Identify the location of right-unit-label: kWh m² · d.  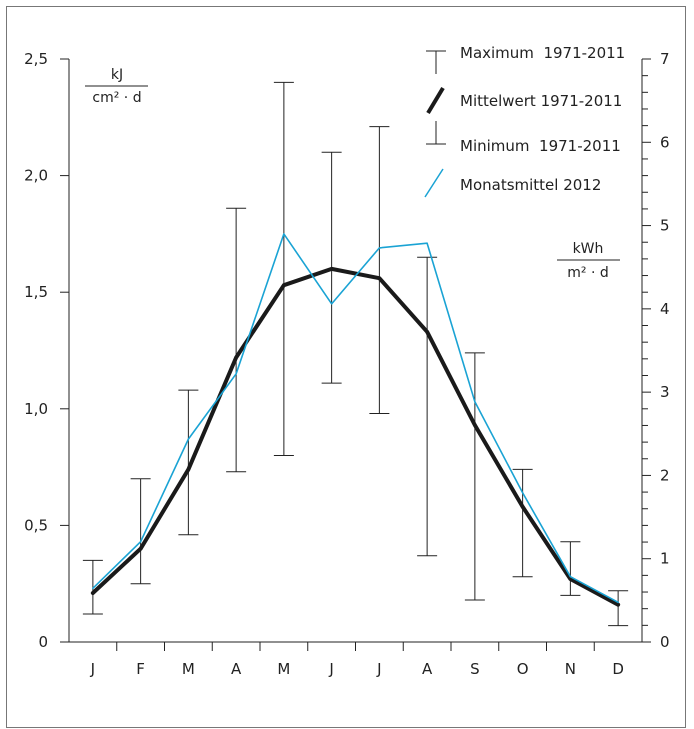
(588, 261).